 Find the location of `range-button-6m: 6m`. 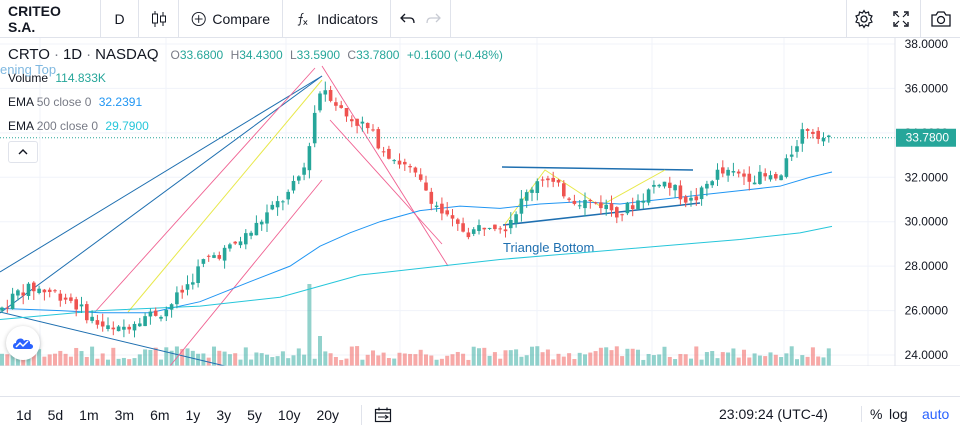

range-button-6m: 6m is located at coordinates (160, 415).